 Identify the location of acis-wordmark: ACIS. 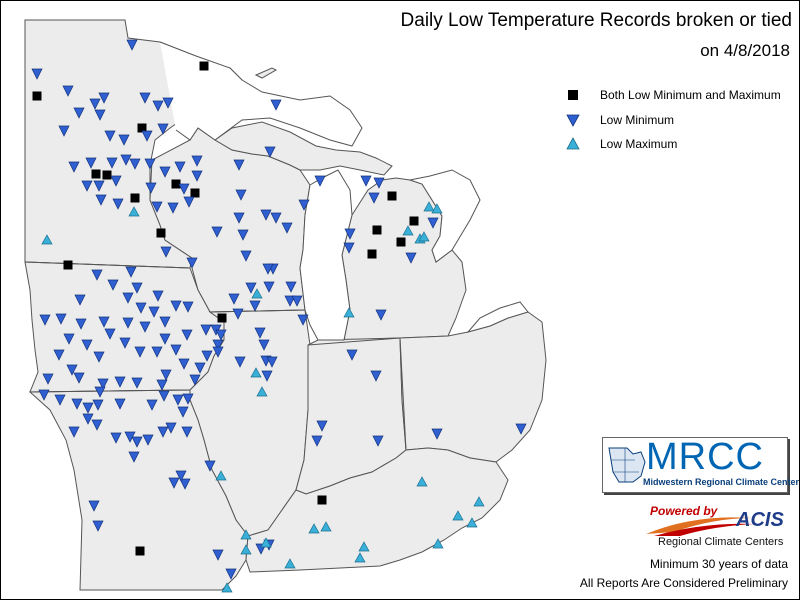
(760, 520).